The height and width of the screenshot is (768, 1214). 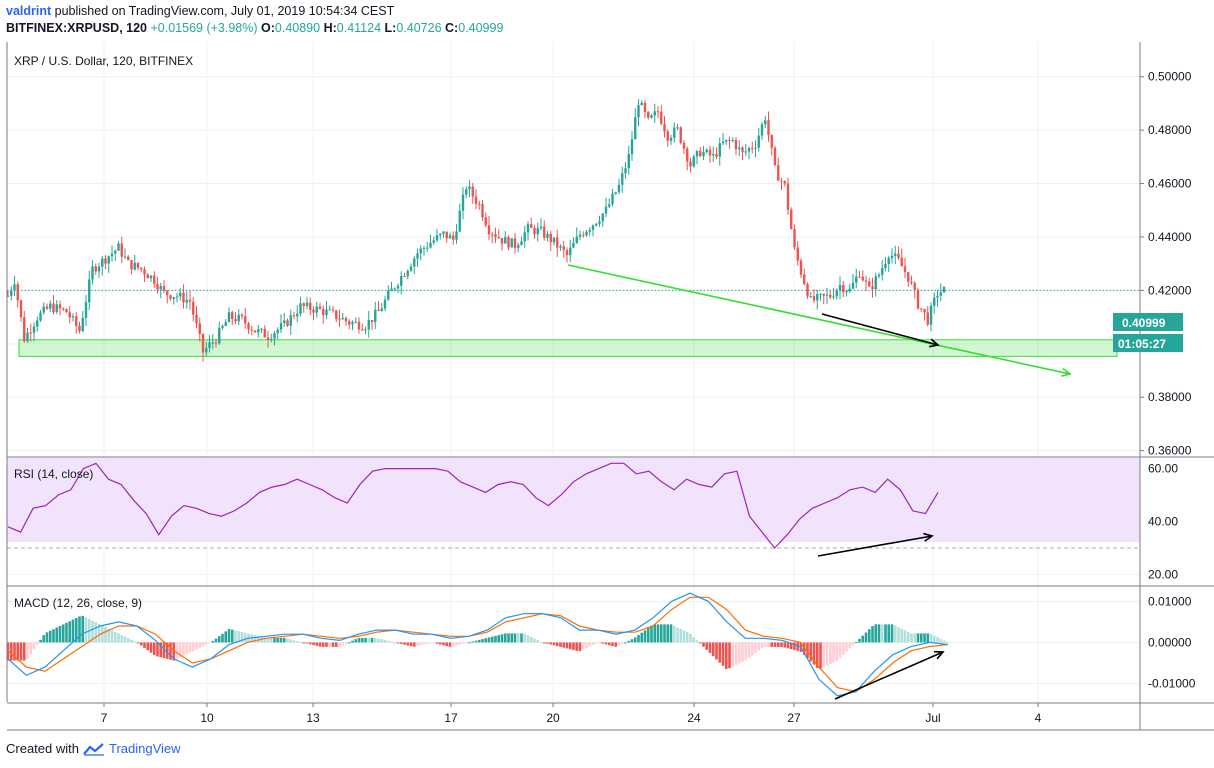 I want to click on high-value: 0.41124, so click(x=359, y=28).